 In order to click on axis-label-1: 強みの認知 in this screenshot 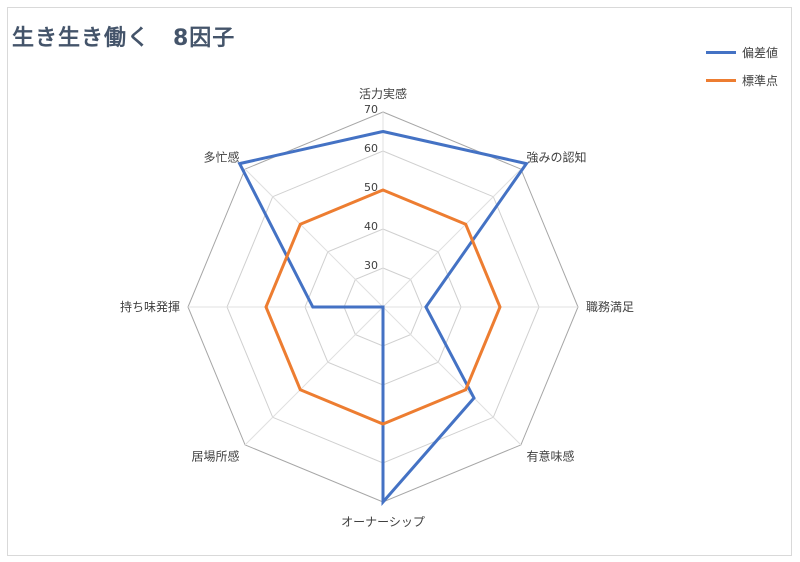, I will do `click(557, 157)`.